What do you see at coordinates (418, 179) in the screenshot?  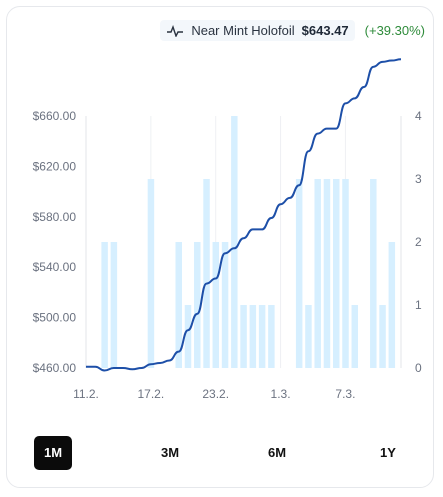 I see `y-right-tick-label: 3` at bounding box center [418, 179].